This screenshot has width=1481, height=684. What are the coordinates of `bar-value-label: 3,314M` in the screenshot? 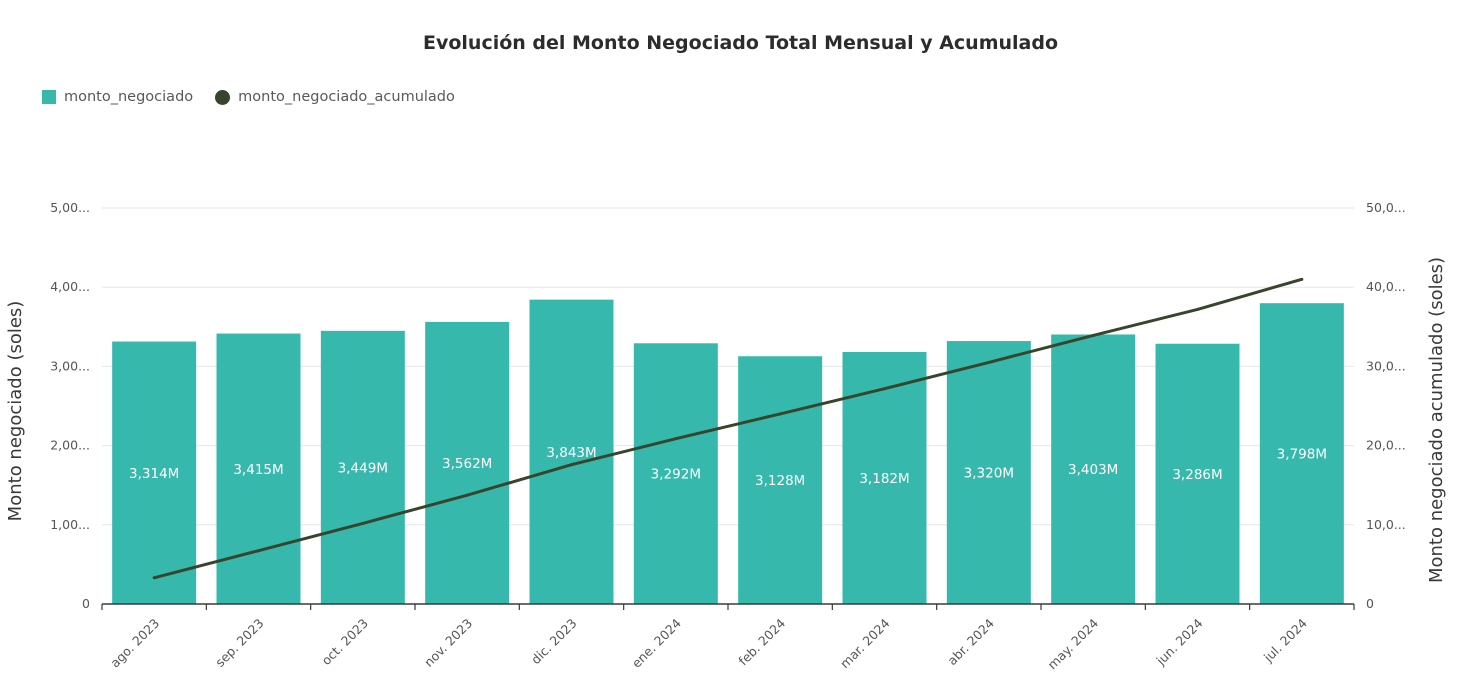 It's located at (154, 474).